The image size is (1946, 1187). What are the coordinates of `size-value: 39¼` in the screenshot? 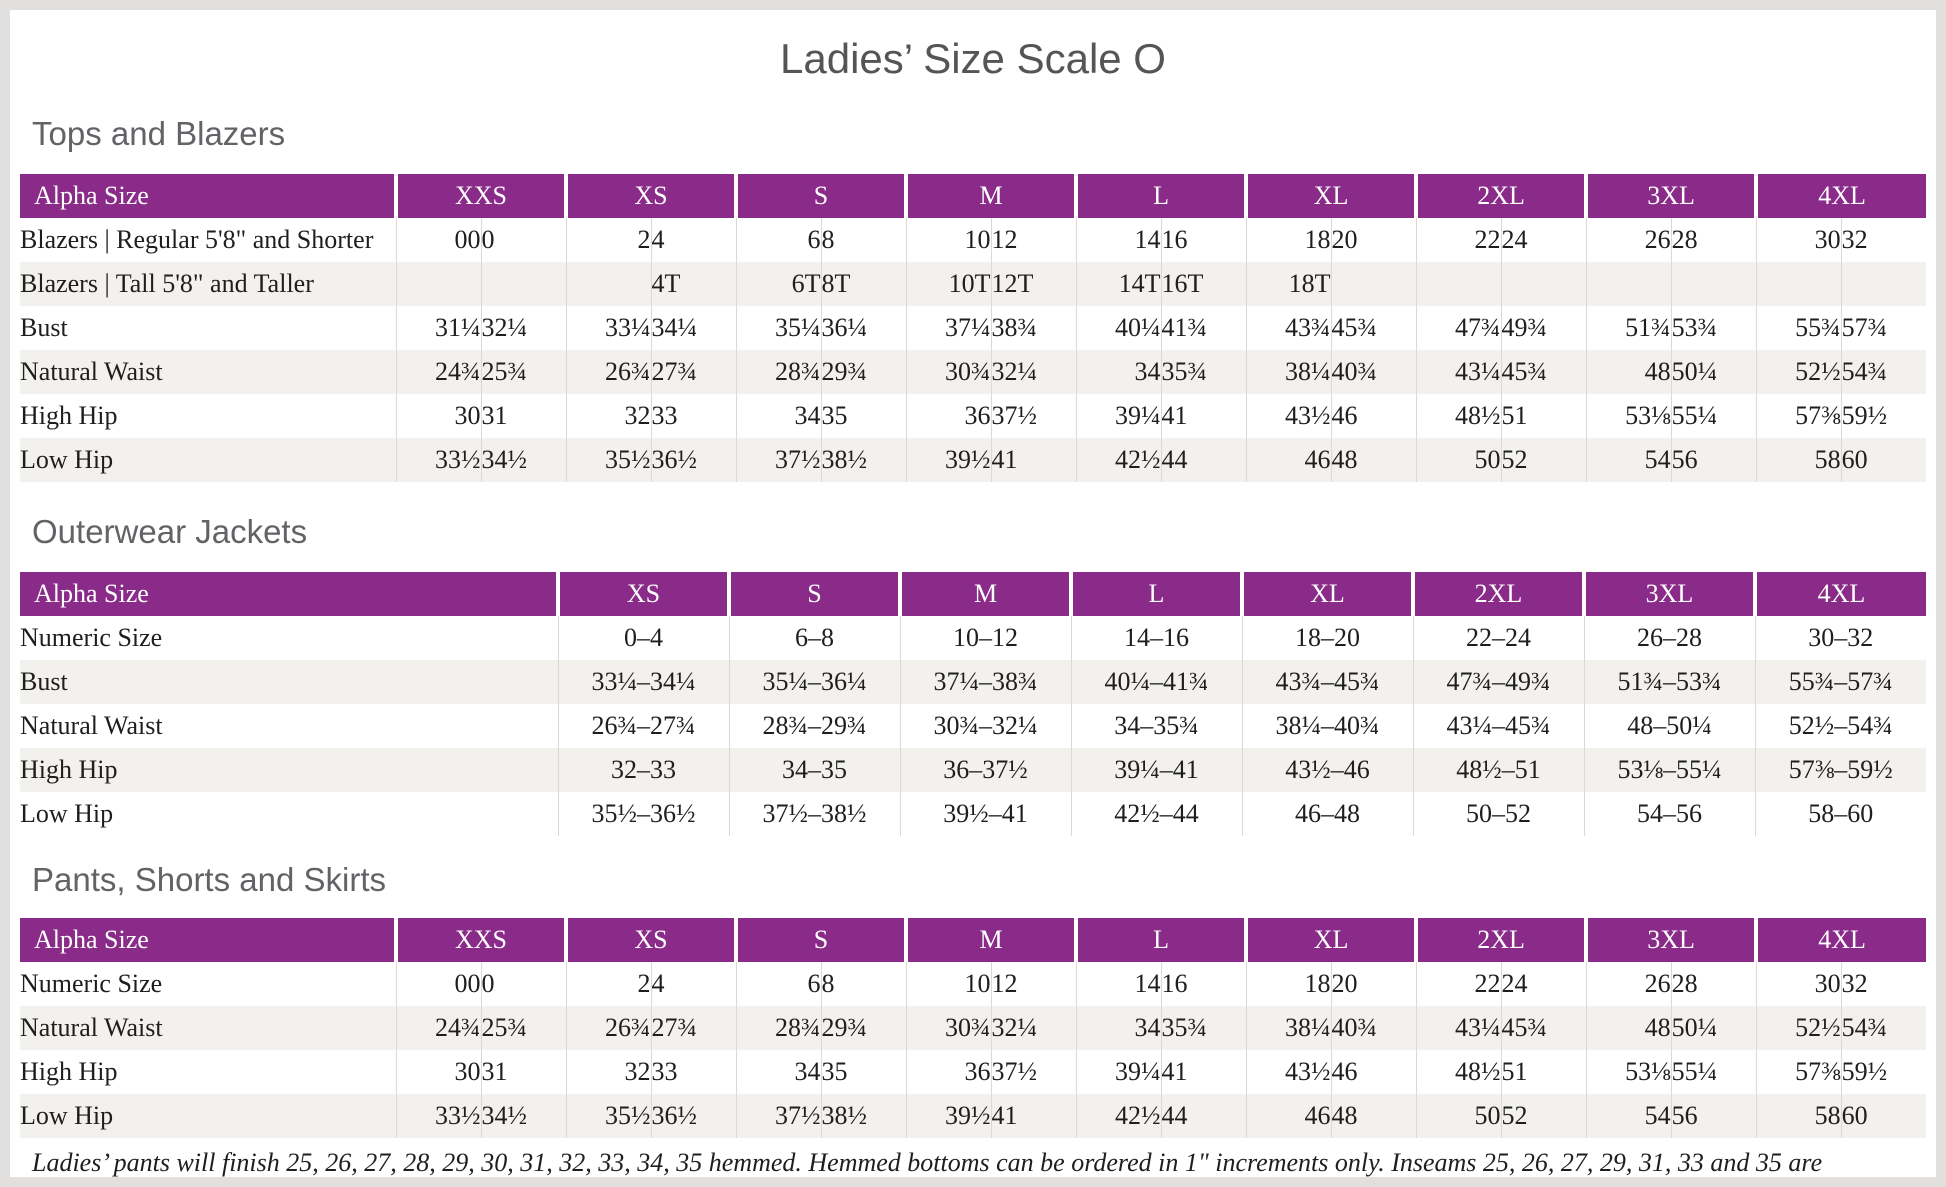 It's located at (1118, 416).